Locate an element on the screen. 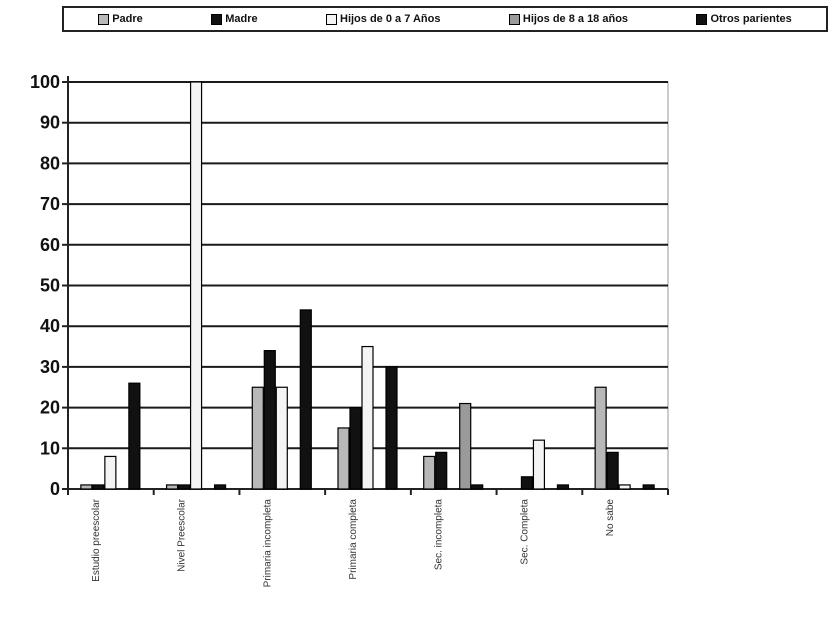 The width and height of the screenshot is (833, 635). legend-label: Hijos de 0 a 7 Años is located at coordinates (390, 19).